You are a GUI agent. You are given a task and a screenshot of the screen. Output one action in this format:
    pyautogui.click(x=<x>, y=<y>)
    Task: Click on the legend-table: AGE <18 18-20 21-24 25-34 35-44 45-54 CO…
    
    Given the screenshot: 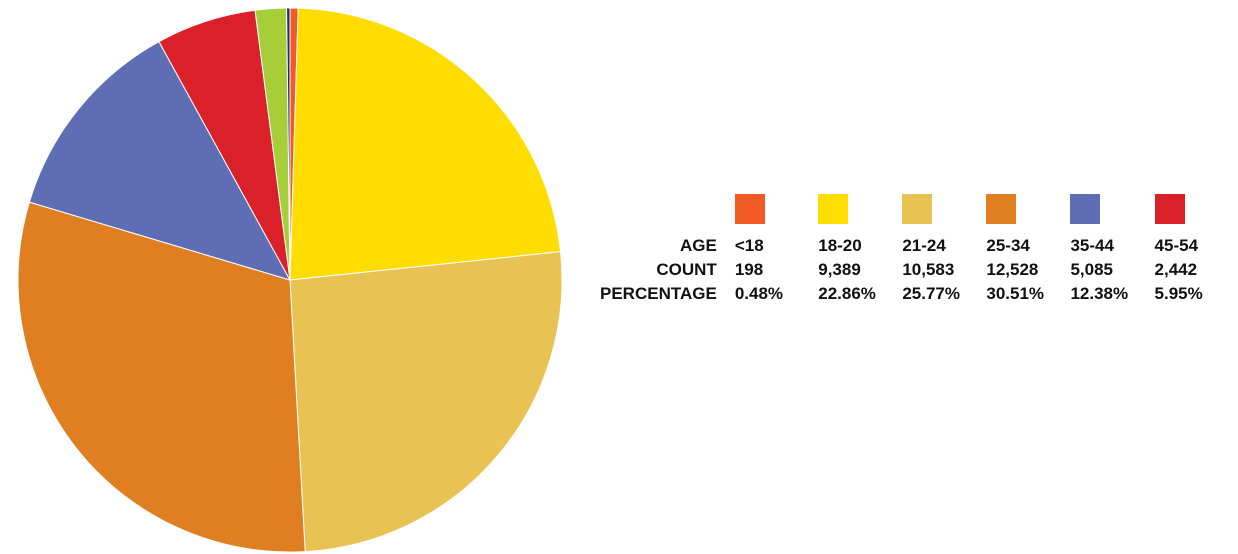 What is the action you would take?
    pyautogui.click(x=919, y=250)
    